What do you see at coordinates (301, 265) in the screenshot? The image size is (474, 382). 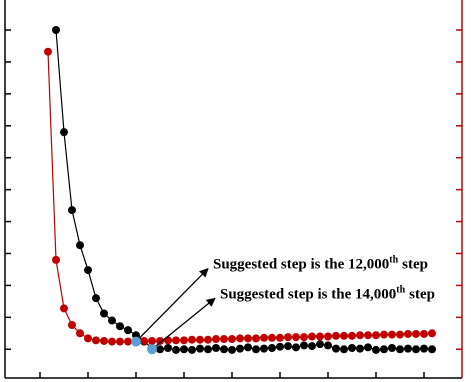 I see `annotation-text: Suggested step is the 12,000` at bounding box center [301, 265].